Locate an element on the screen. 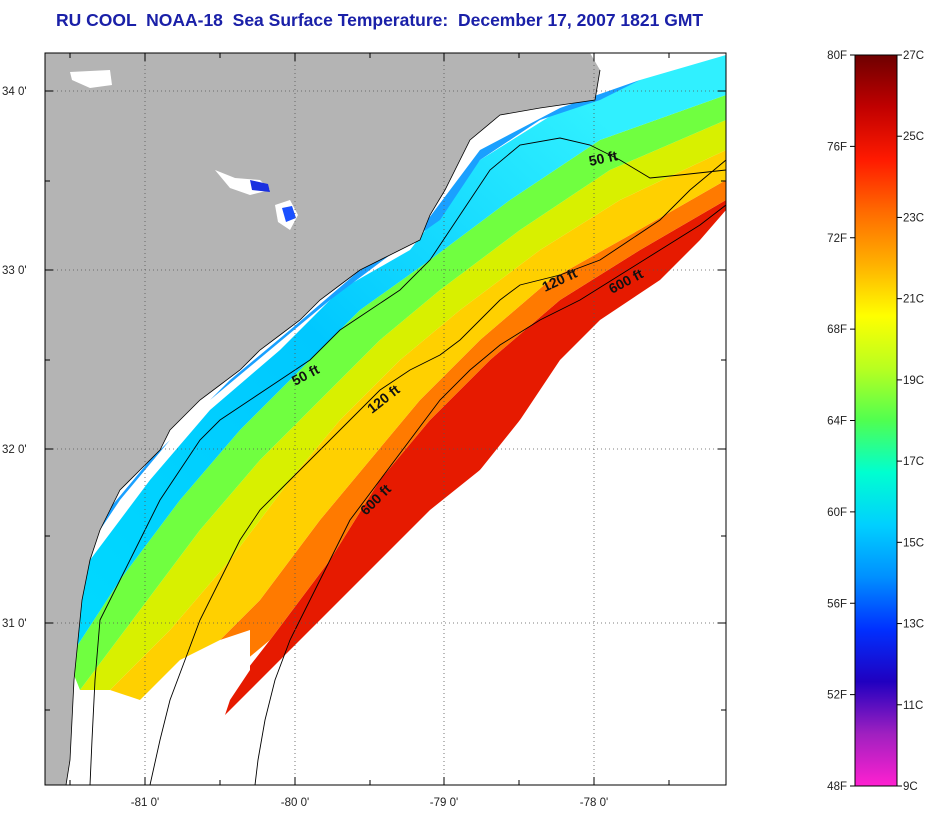 This screenshot has height=817, width=928. colorbar-label-f: 56F is located at coordinates (837, 604).